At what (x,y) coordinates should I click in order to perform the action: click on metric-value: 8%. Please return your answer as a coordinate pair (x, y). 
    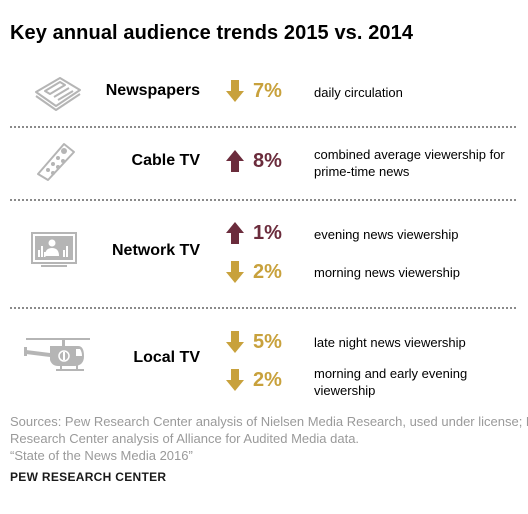
    Looking at the image, I should click on (267, 161).